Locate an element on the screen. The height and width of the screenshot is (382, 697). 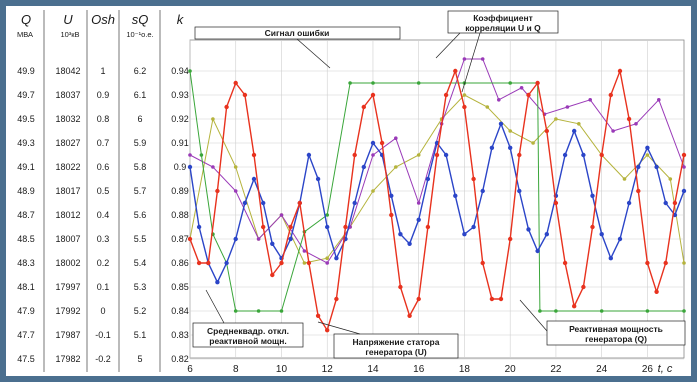
scale-label-q: 49.7 is located at coordinates (26, 95).